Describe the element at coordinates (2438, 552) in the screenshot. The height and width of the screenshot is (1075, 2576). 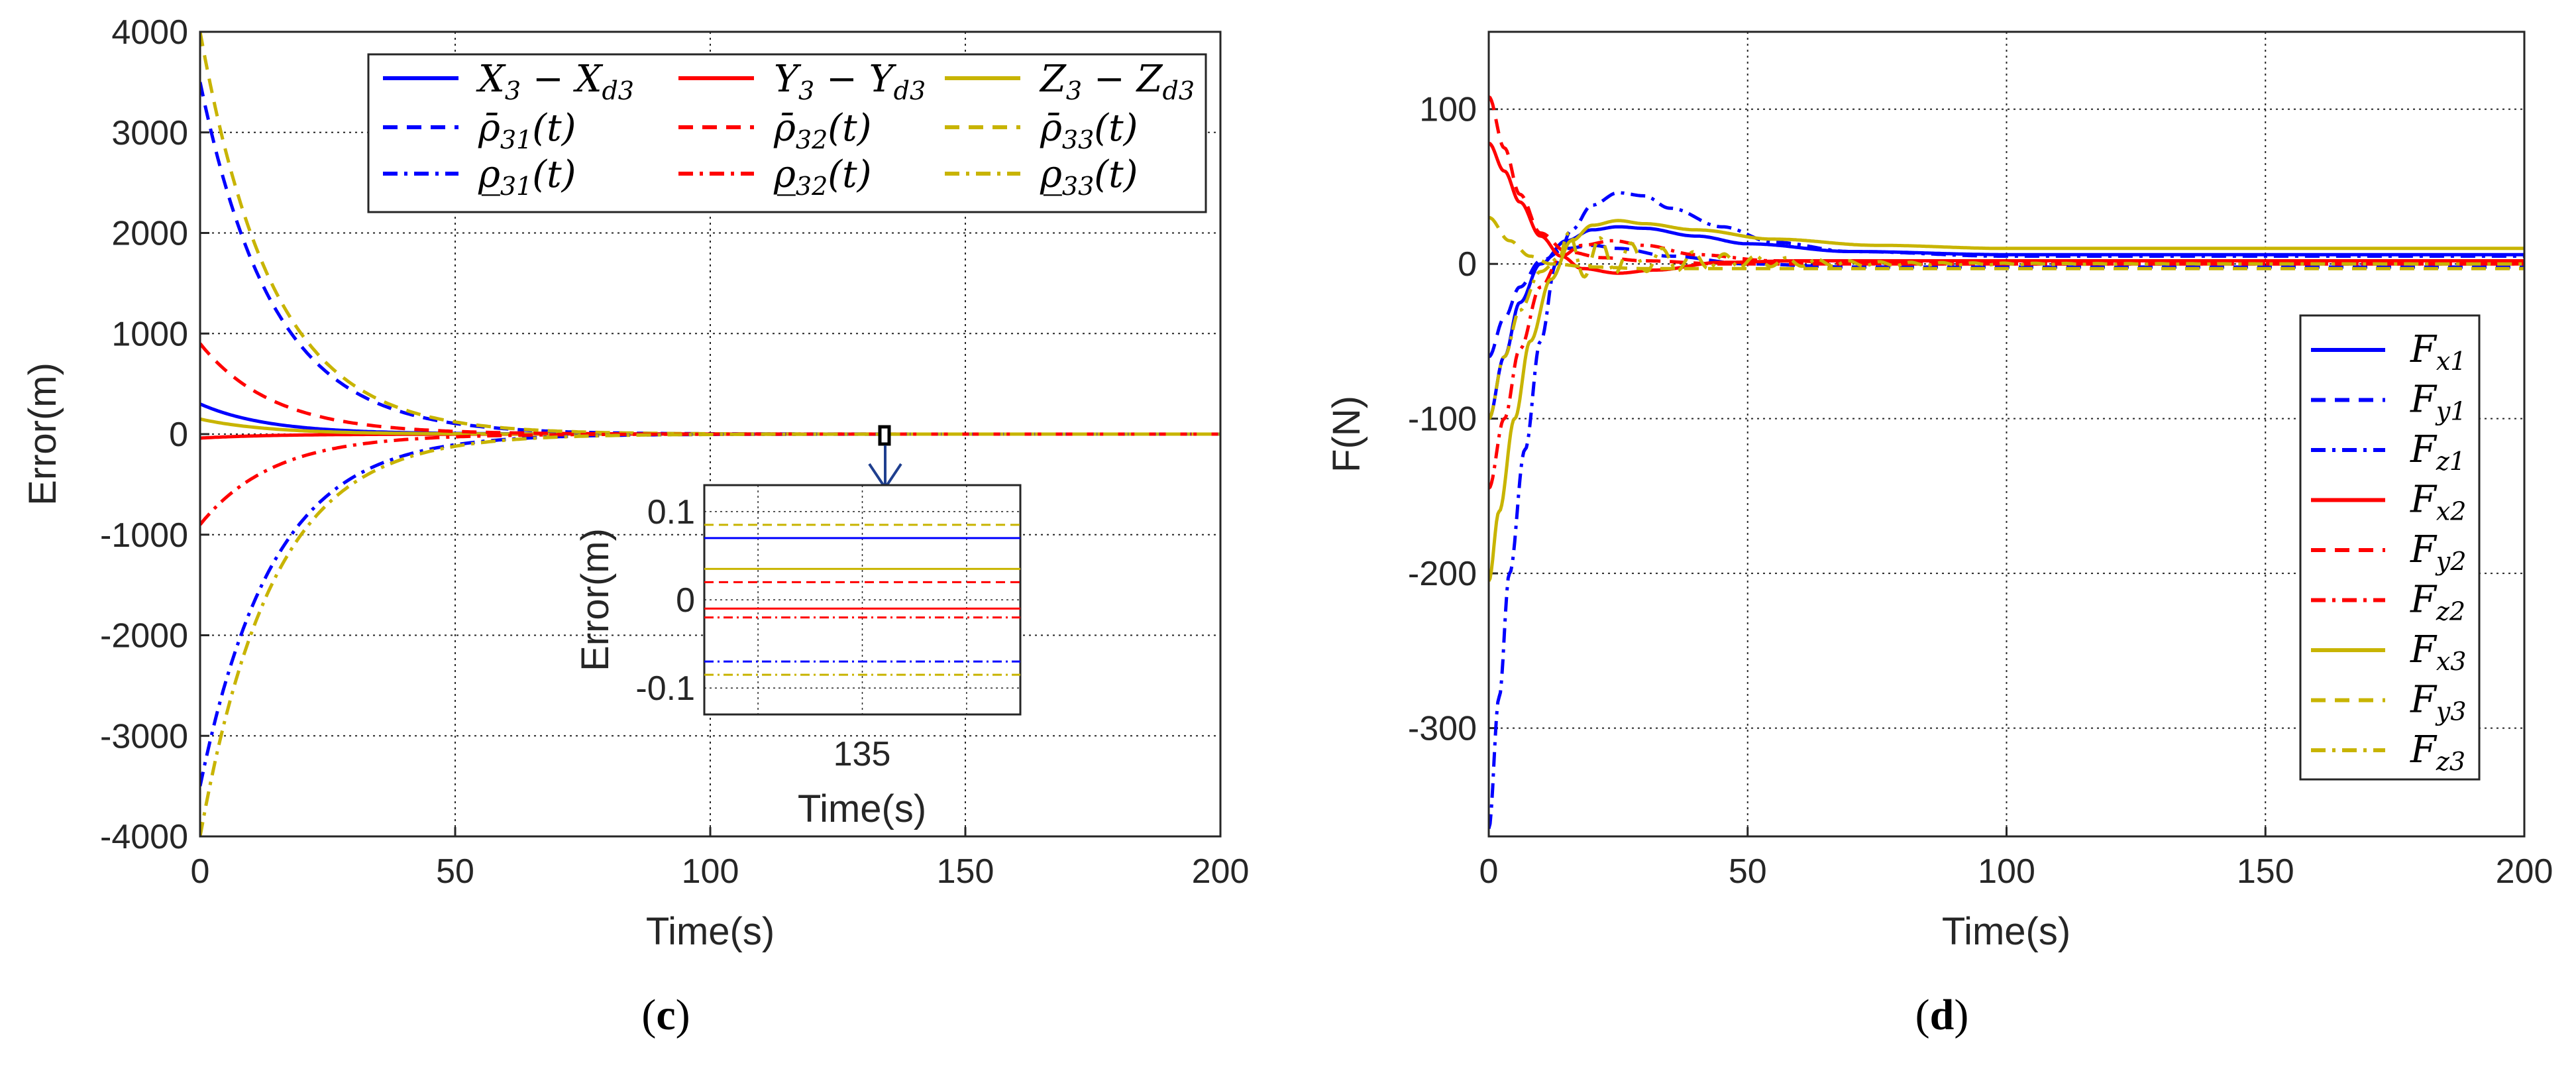
I see `legend-entry: Fy2` at that location.